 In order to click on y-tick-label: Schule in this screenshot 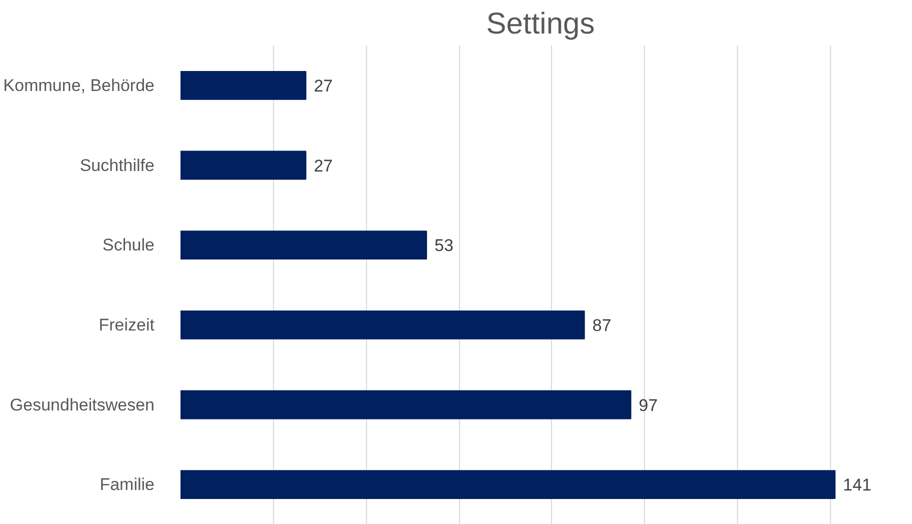, I will do `click(128, 245)`.